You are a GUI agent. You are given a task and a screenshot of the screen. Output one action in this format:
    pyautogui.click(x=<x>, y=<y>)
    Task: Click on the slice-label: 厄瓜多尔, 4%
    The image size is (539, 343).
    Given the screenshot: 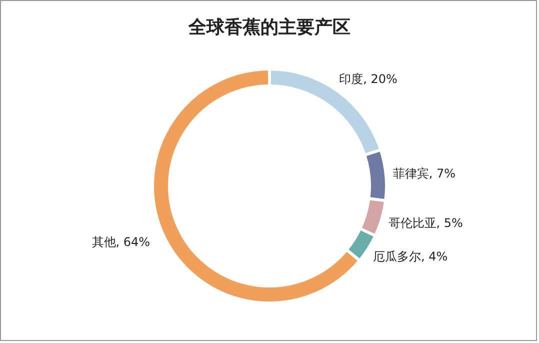 What is the action you would take?
    pyautogui.click(x=410, y=257)
    